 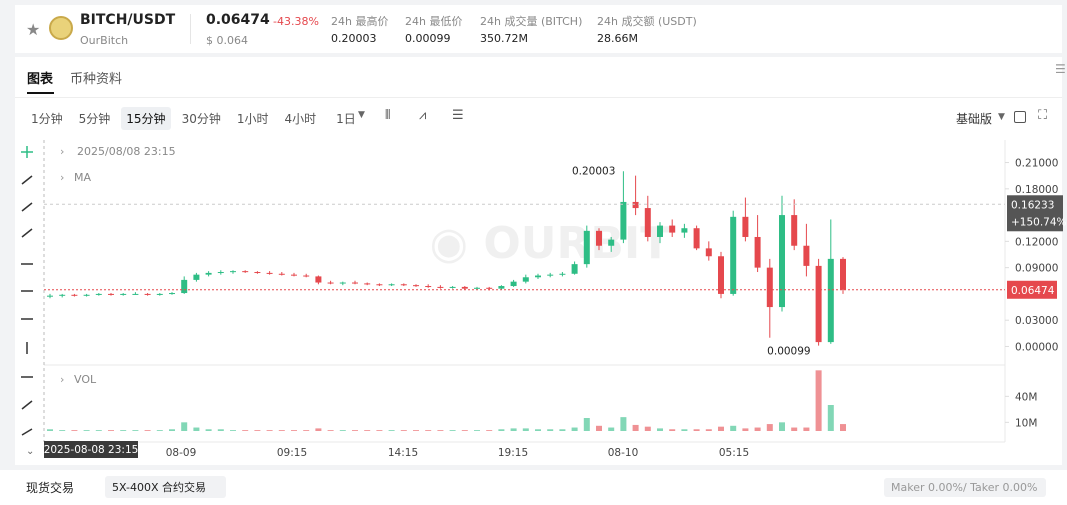 I want to click on x-tick-label: 14:15, so click(x=403, y=453).